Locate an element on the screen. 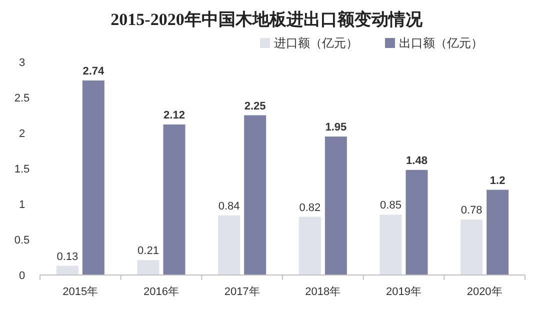 Image resolution: width=533 pixels, height=335 pixels. data-label: 0.85 is located at coordinates (391, 206).